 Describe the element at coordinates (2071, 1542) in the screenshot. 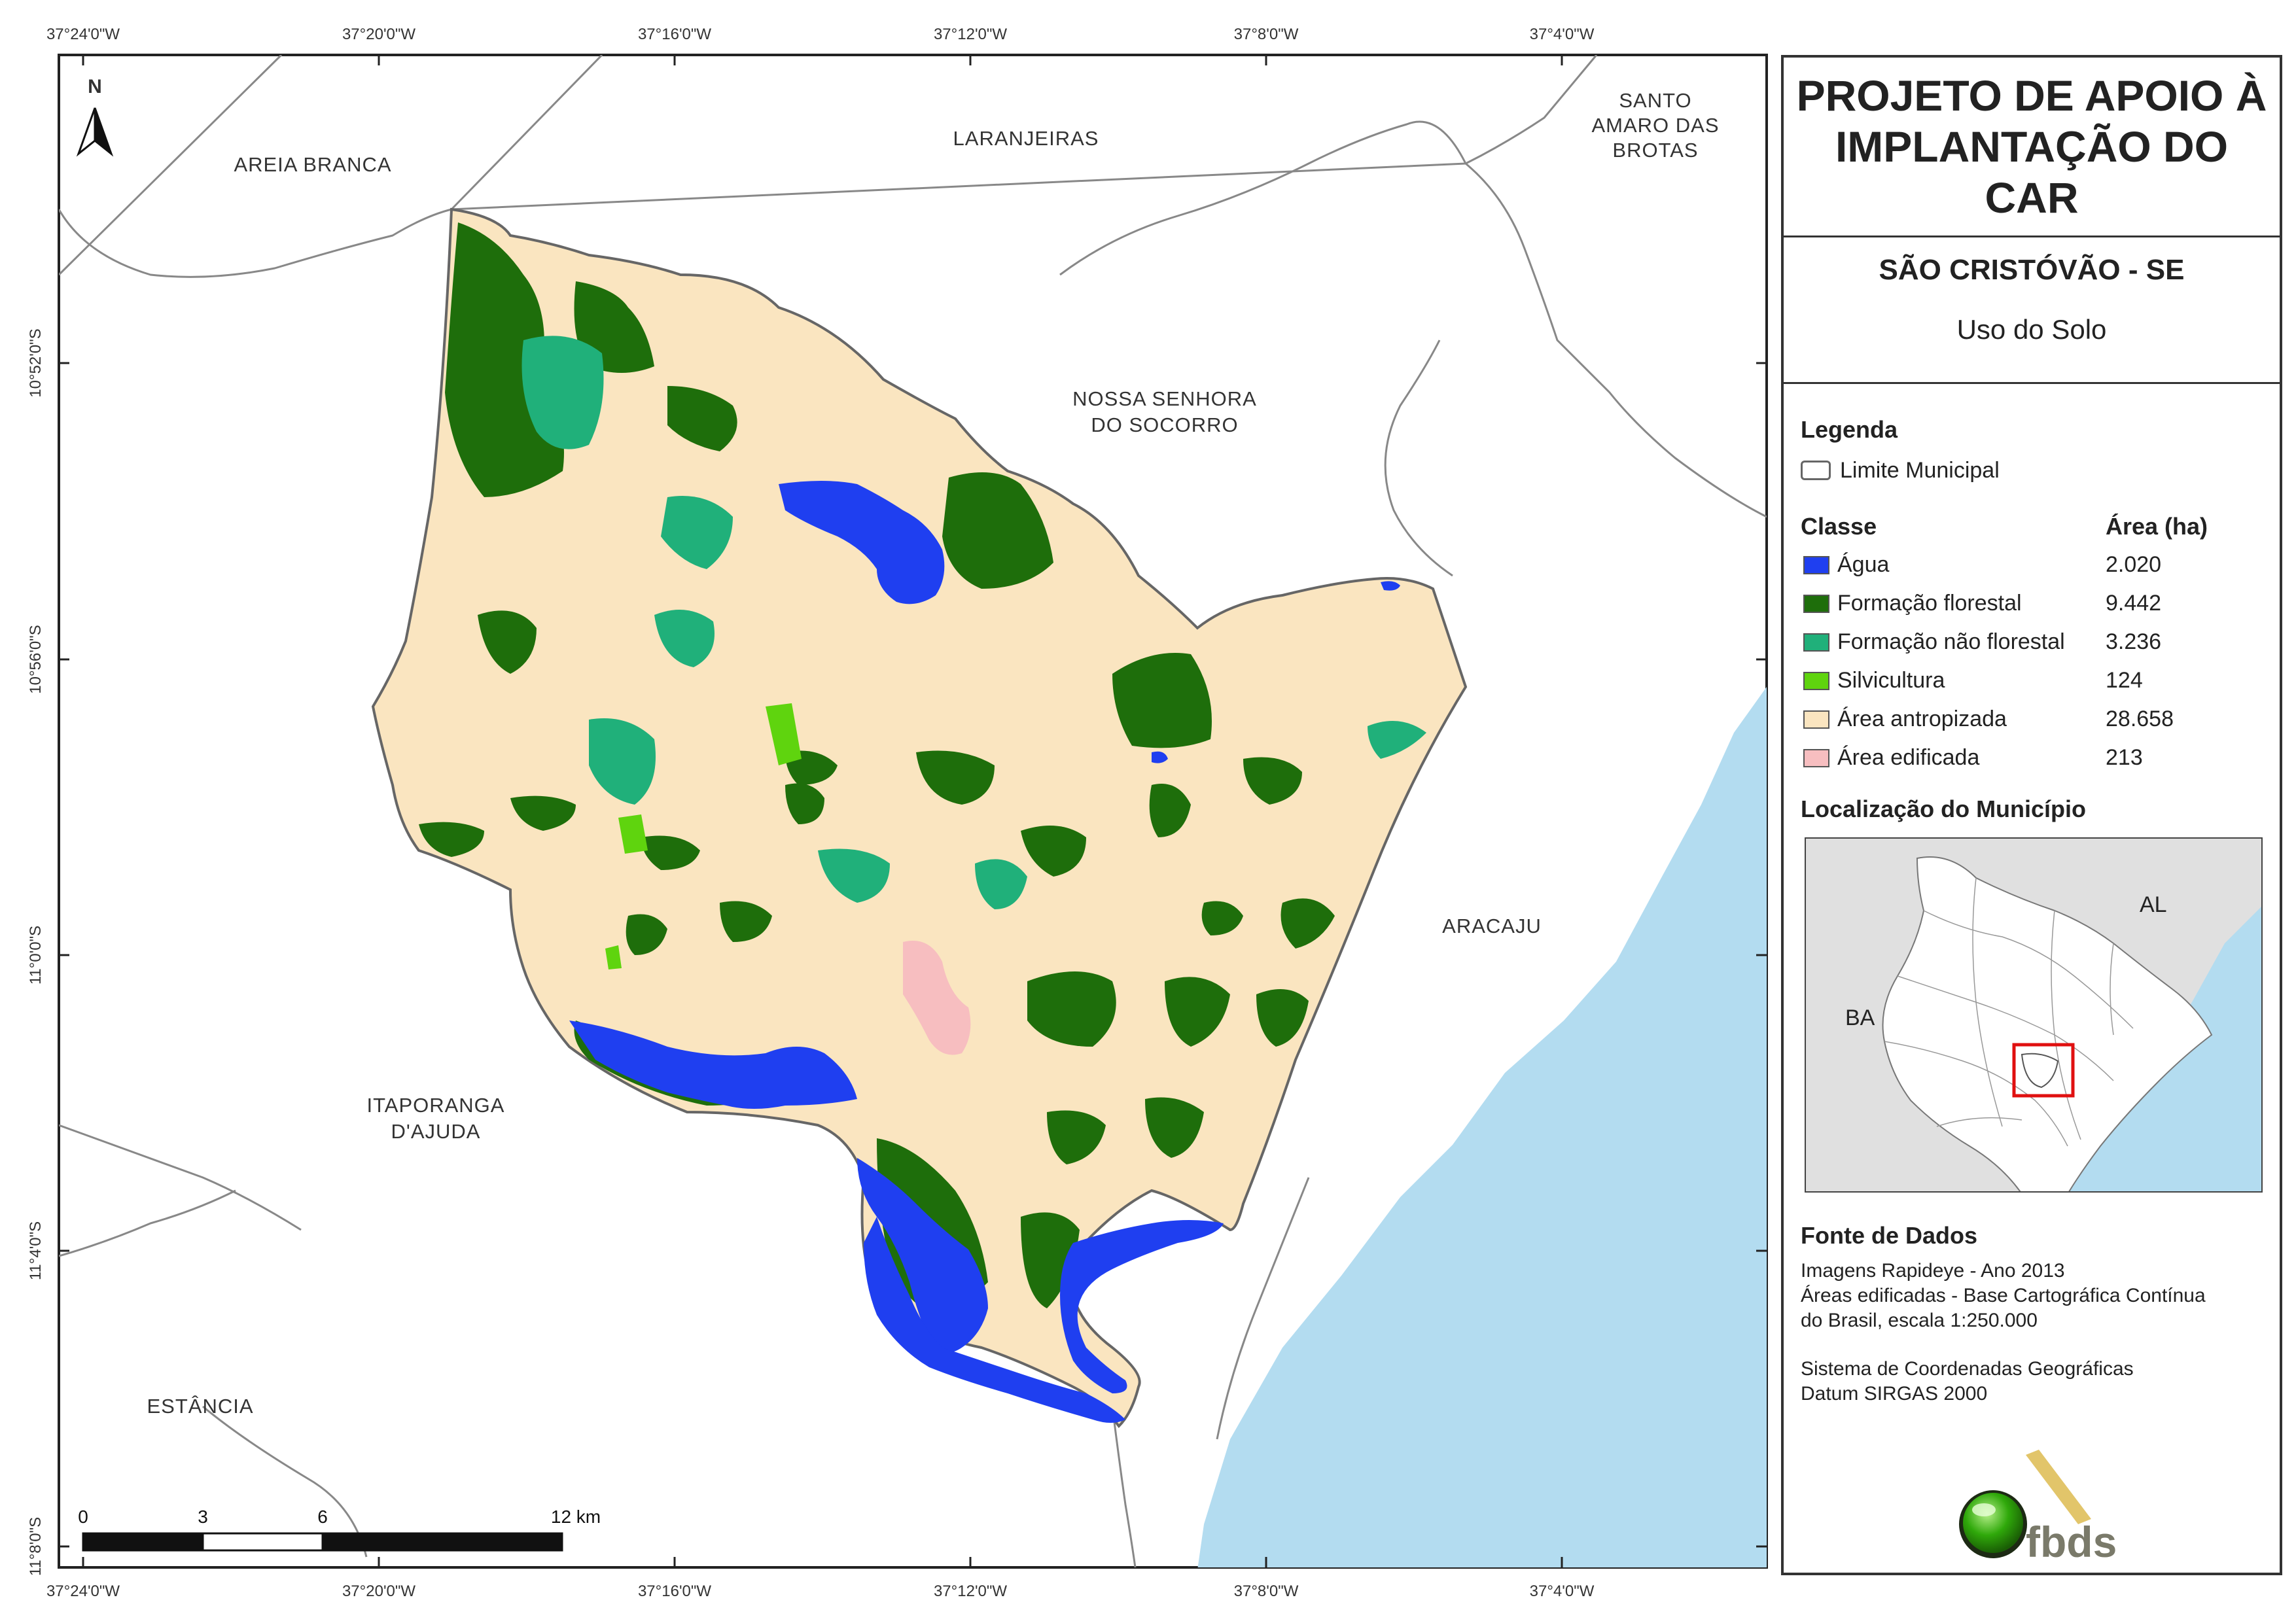

I see `svg-text: fbds` at that location.